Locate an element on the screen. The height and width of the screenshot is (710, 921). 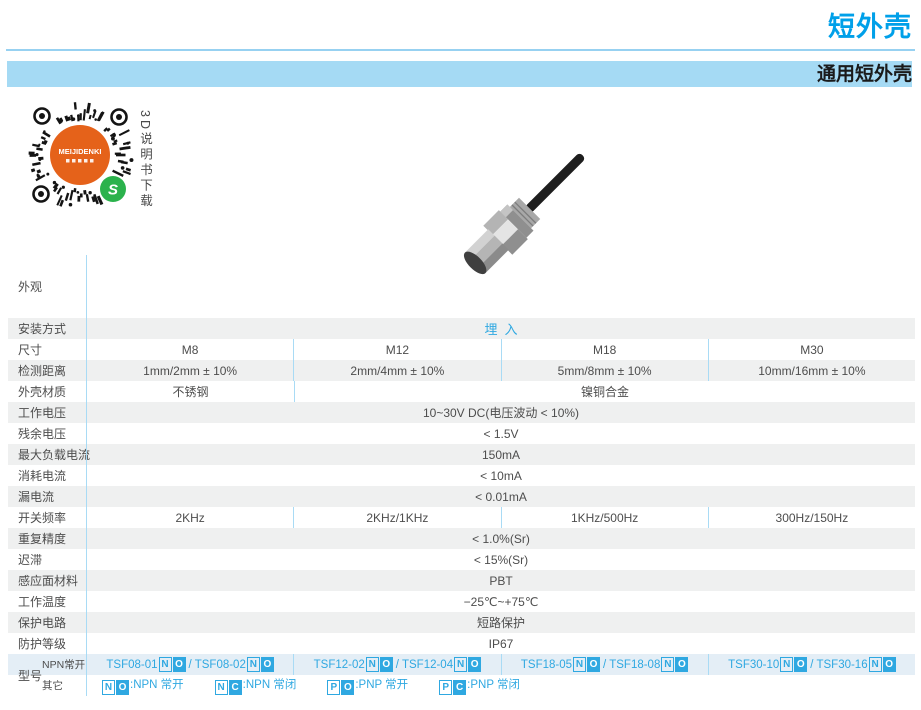
model-number: TSF12-04 is located at coordinates (427, 664).